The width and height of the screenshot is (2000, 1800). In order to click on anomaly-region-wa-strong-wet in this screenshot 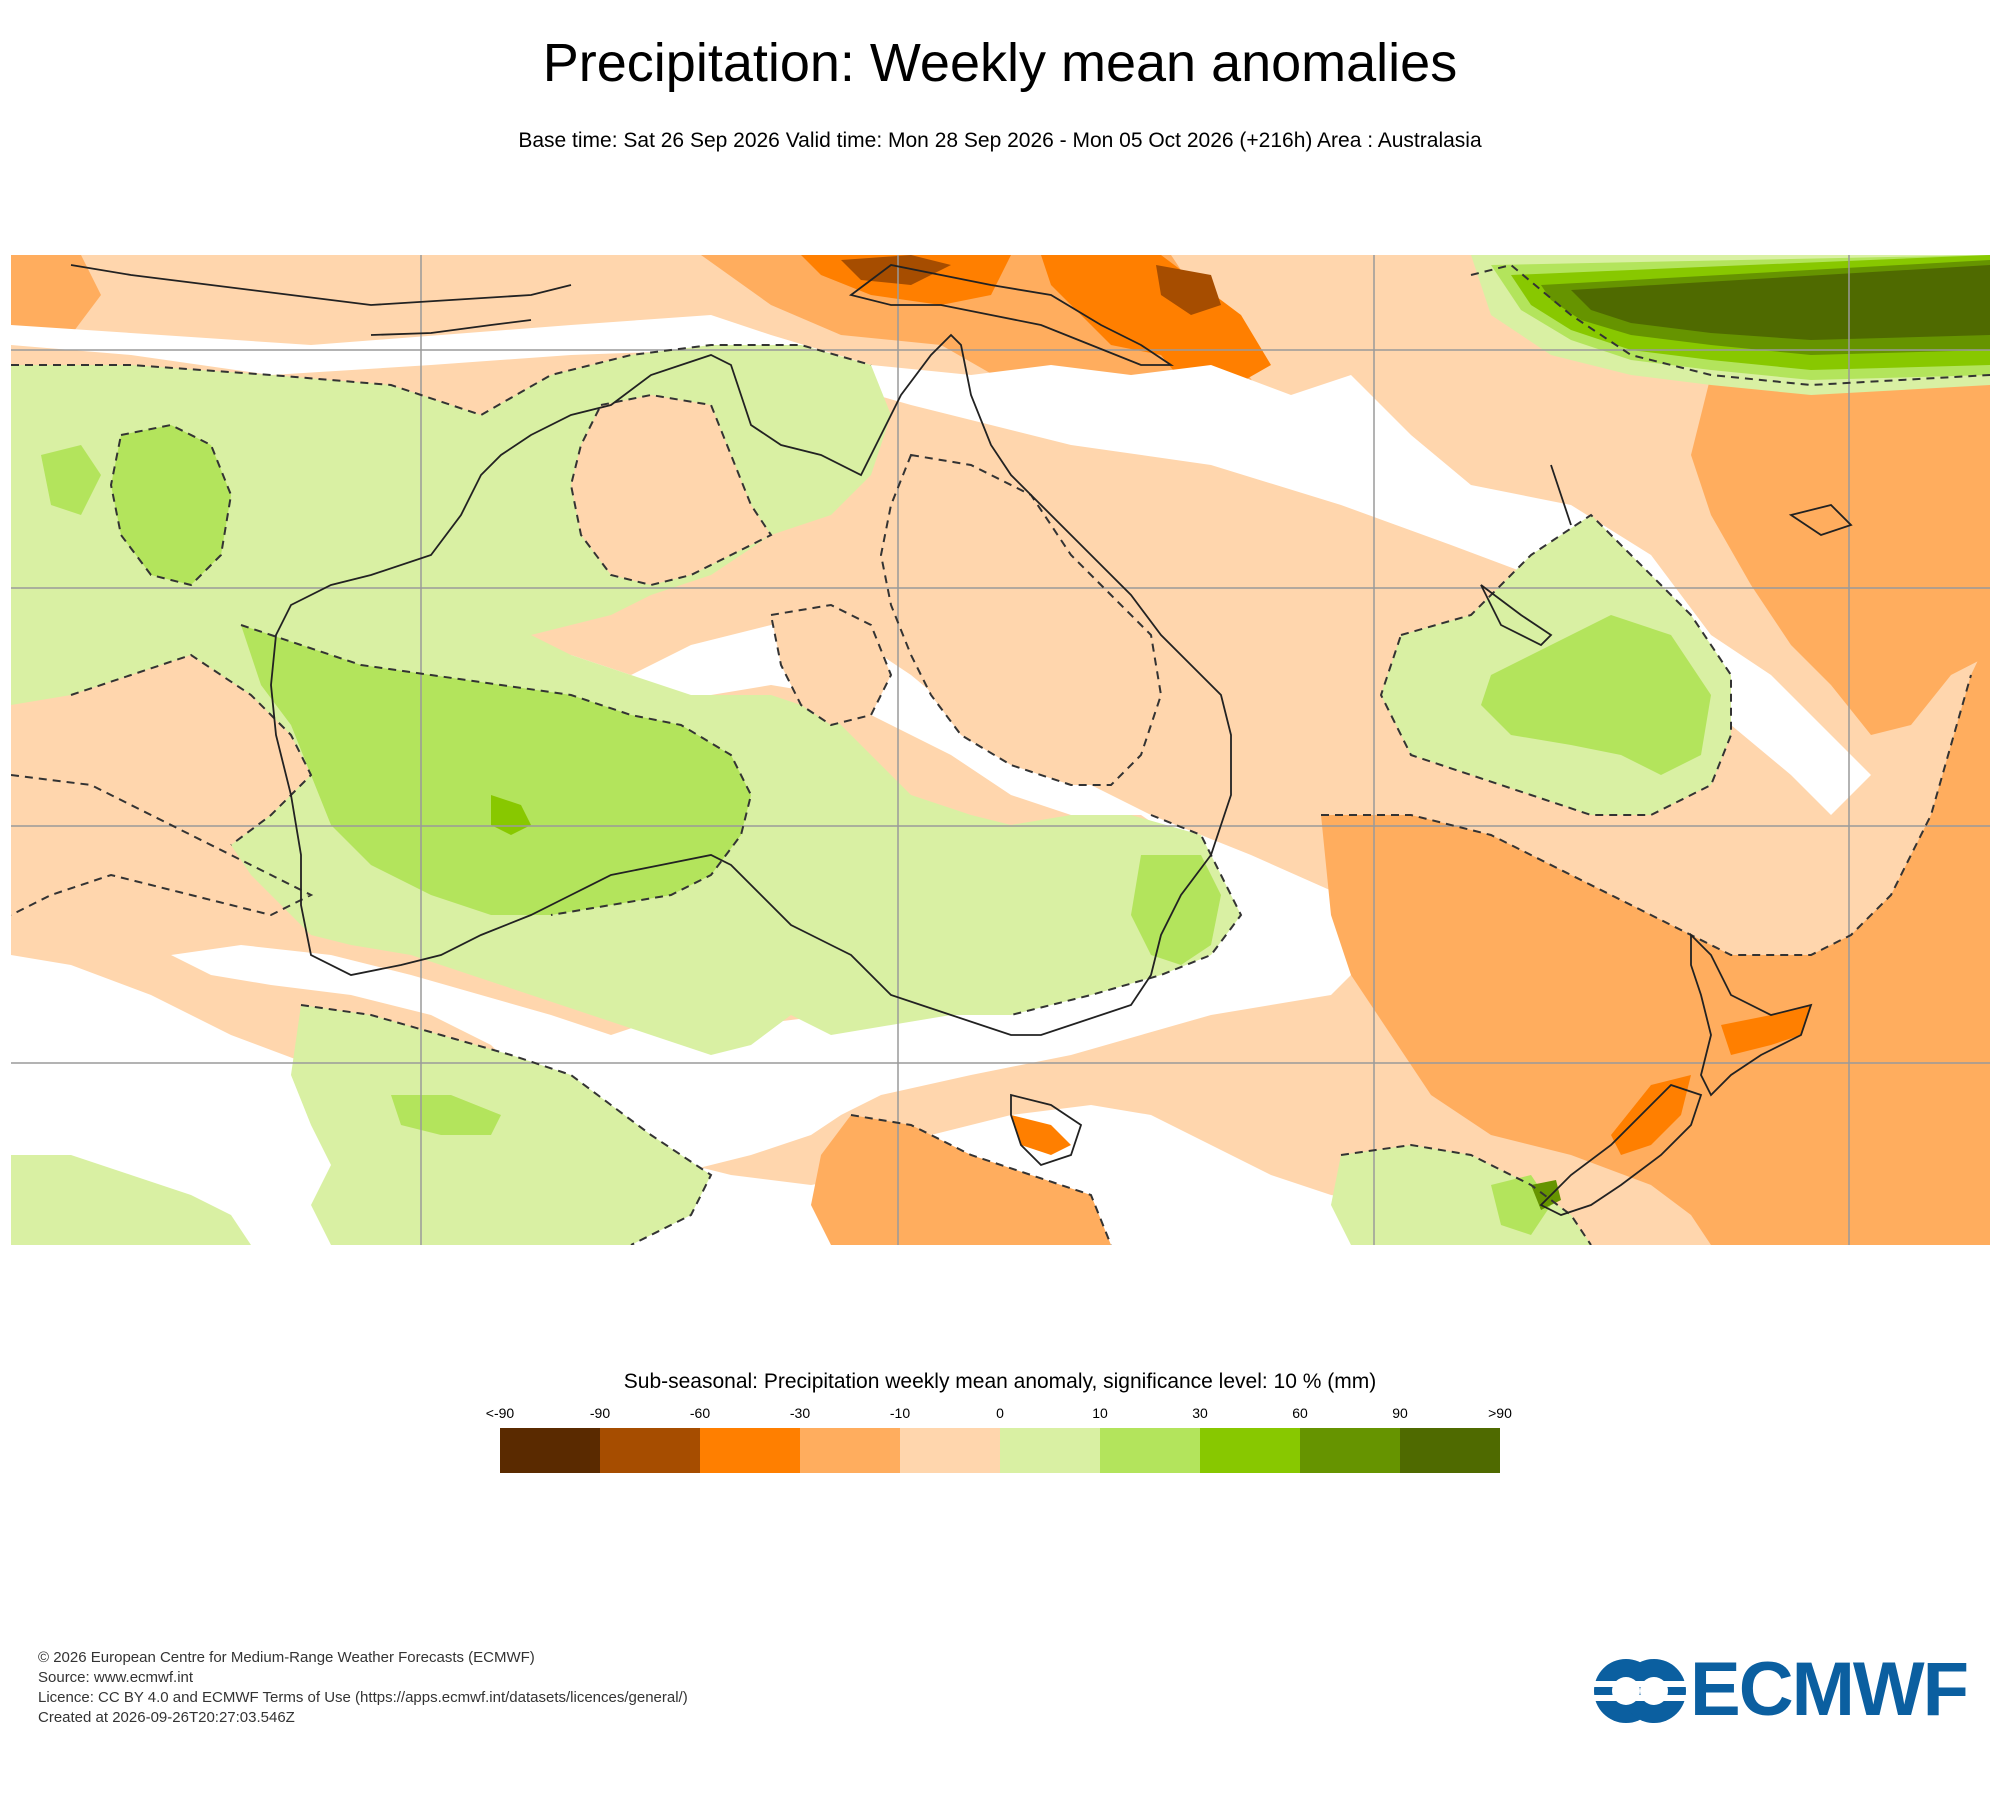, I will do `click(496, 770)`.